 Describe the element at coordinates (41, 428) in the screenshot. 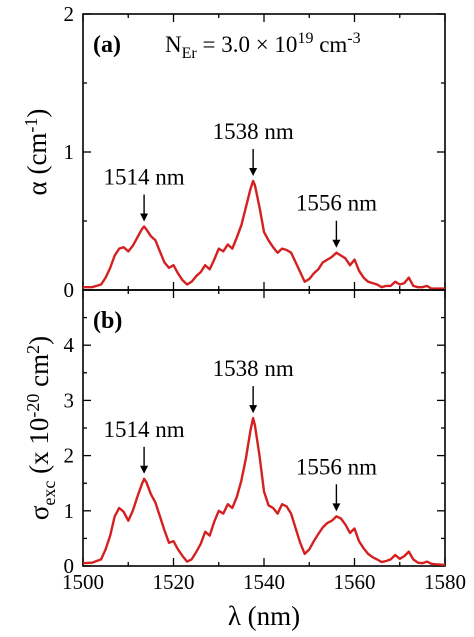

I see `panel-b-y-axis-label: σexc (x 10-20 cm2)` at that location.